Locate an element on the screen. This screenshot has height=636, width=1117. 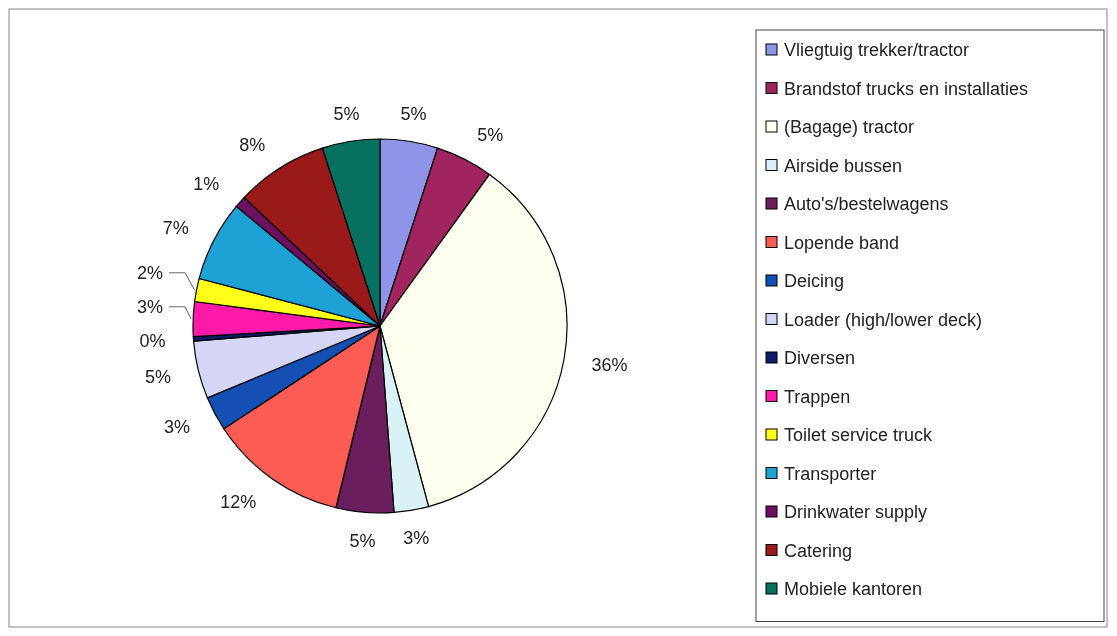
legend-label: Trappen is located at coordinates (817, 396).